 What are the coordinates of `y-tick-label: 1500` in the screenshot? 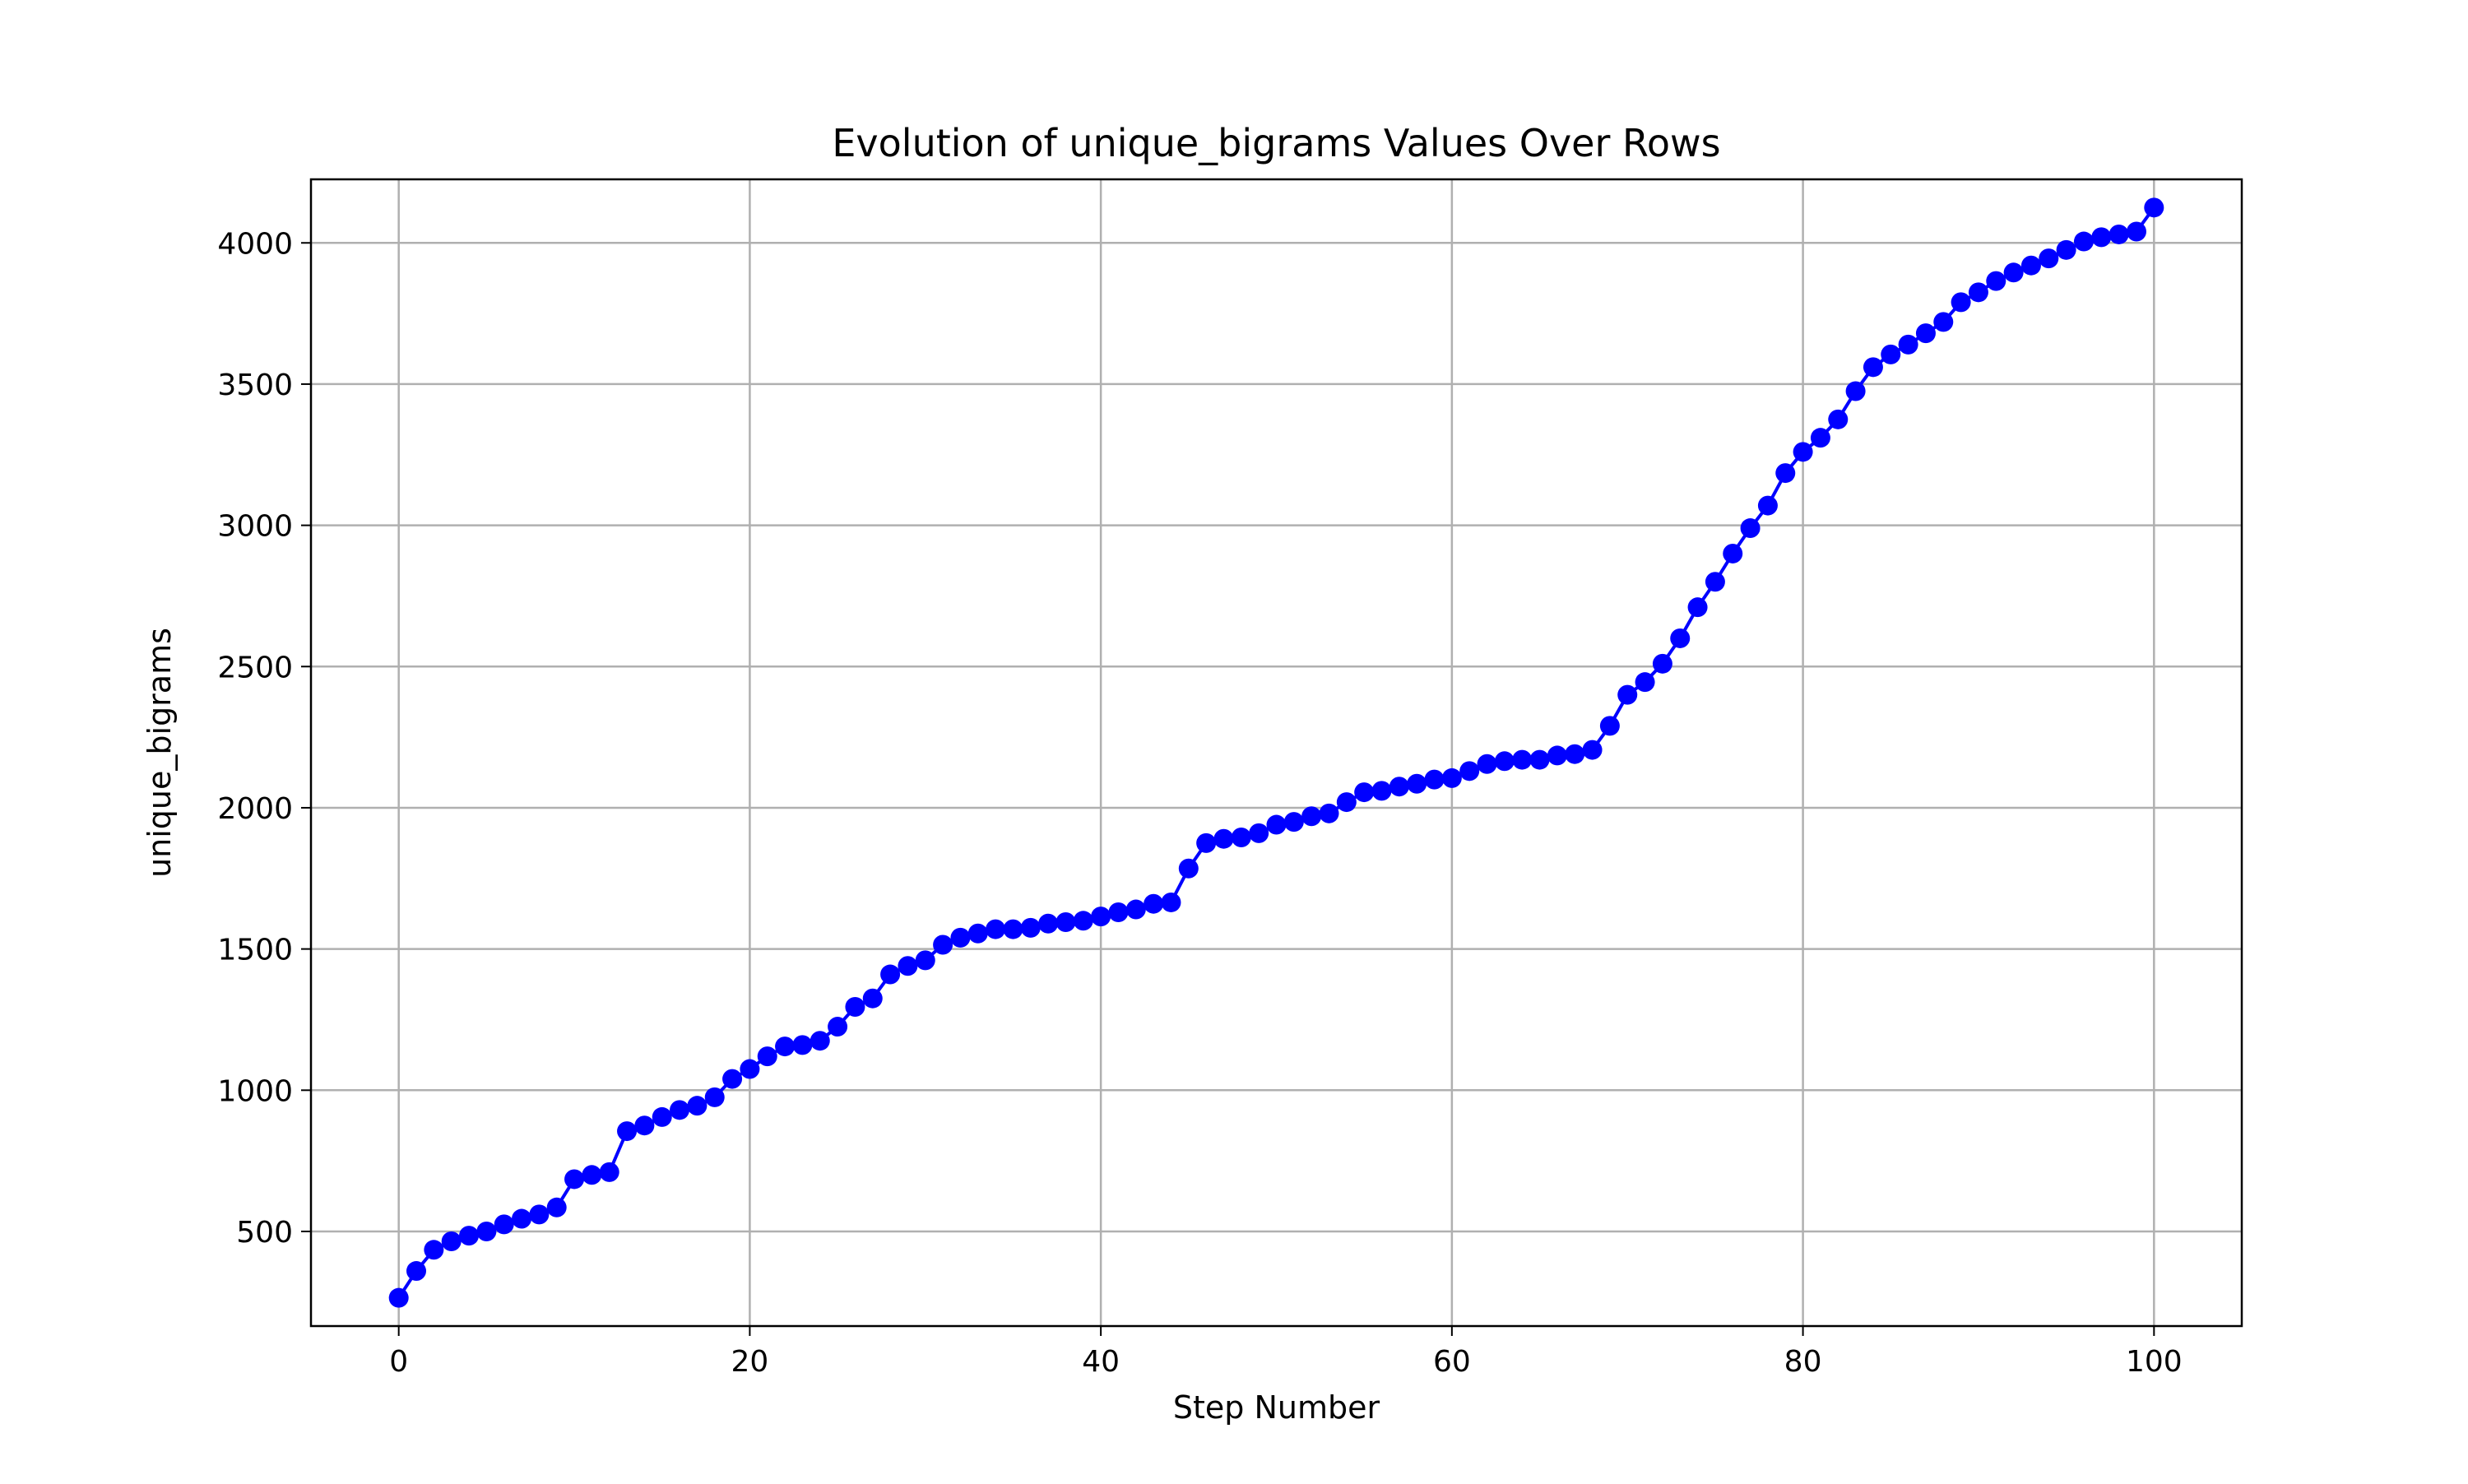 It's located at (255, 950).